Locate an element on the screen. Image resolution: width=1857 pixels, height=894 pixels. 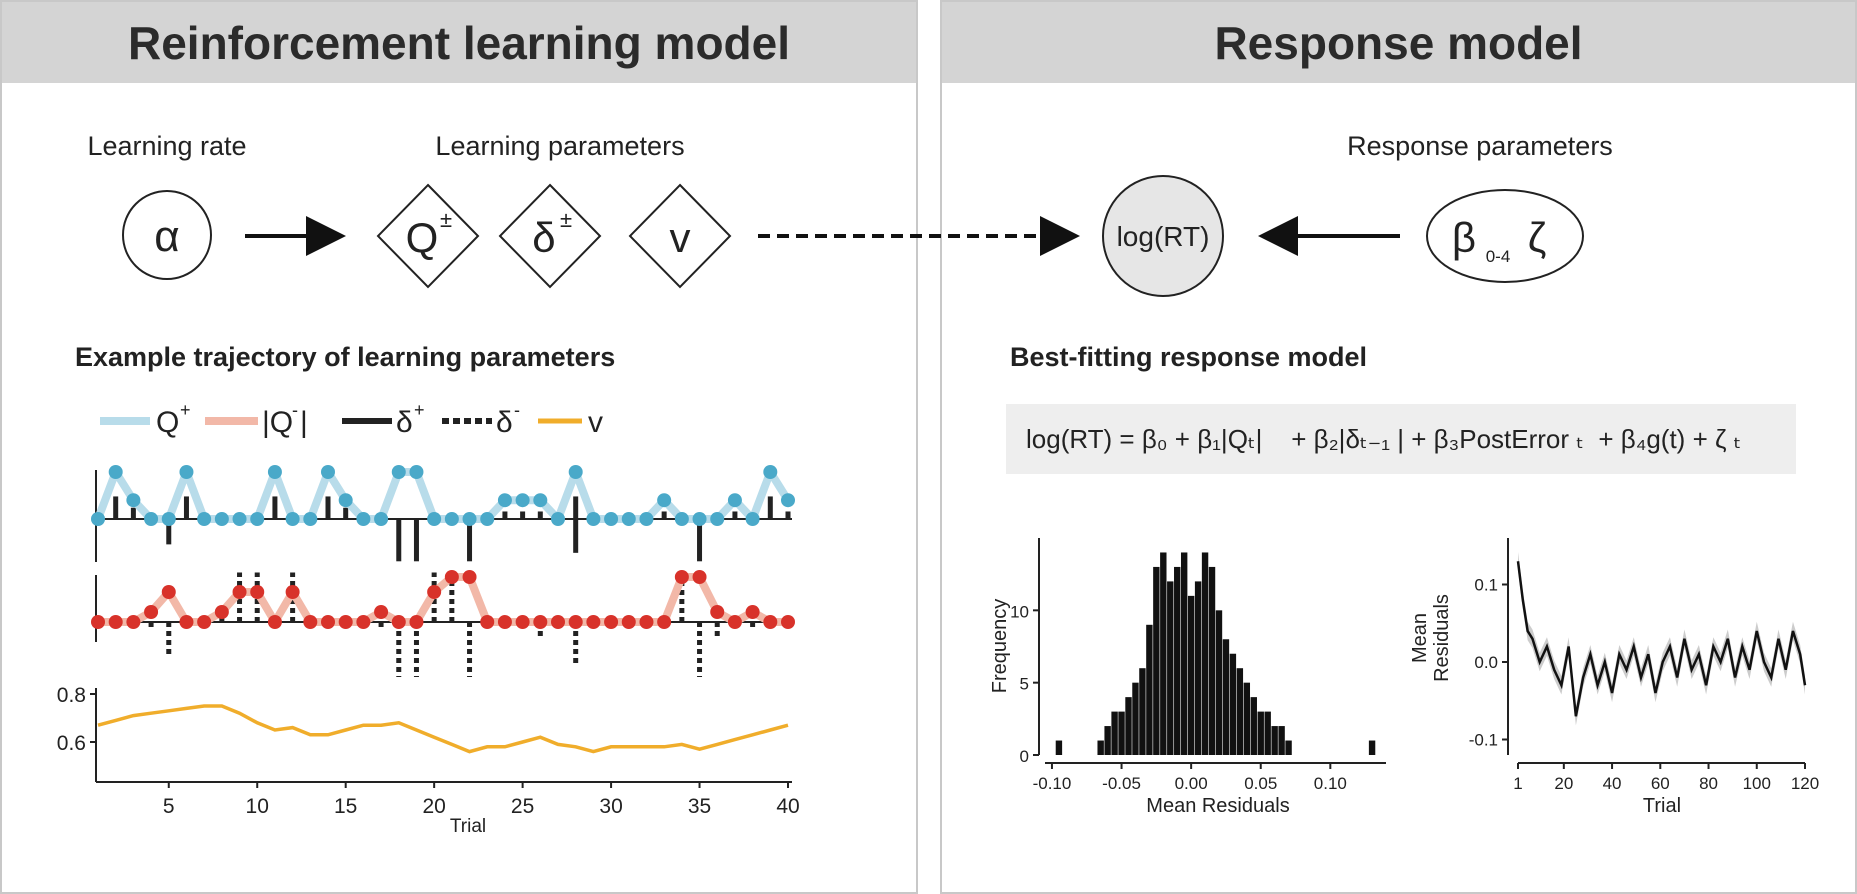
legend-delta-minus-sup: - is located at coordinates (517, 410).